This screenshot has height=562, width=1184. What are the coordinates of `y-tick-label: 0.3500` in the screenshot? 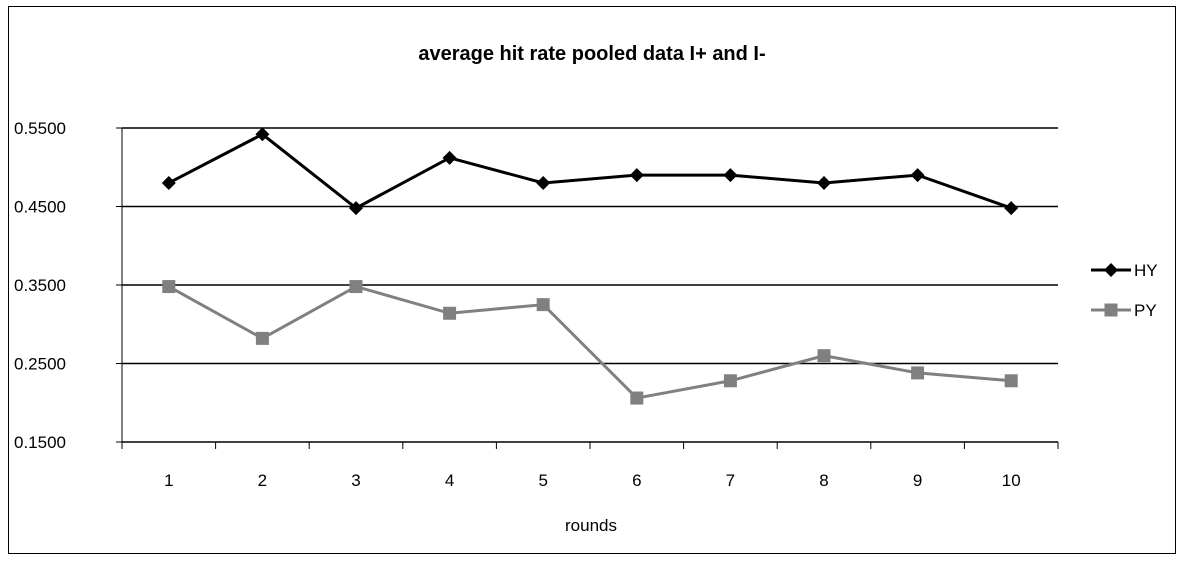 It's located at (40, 285).